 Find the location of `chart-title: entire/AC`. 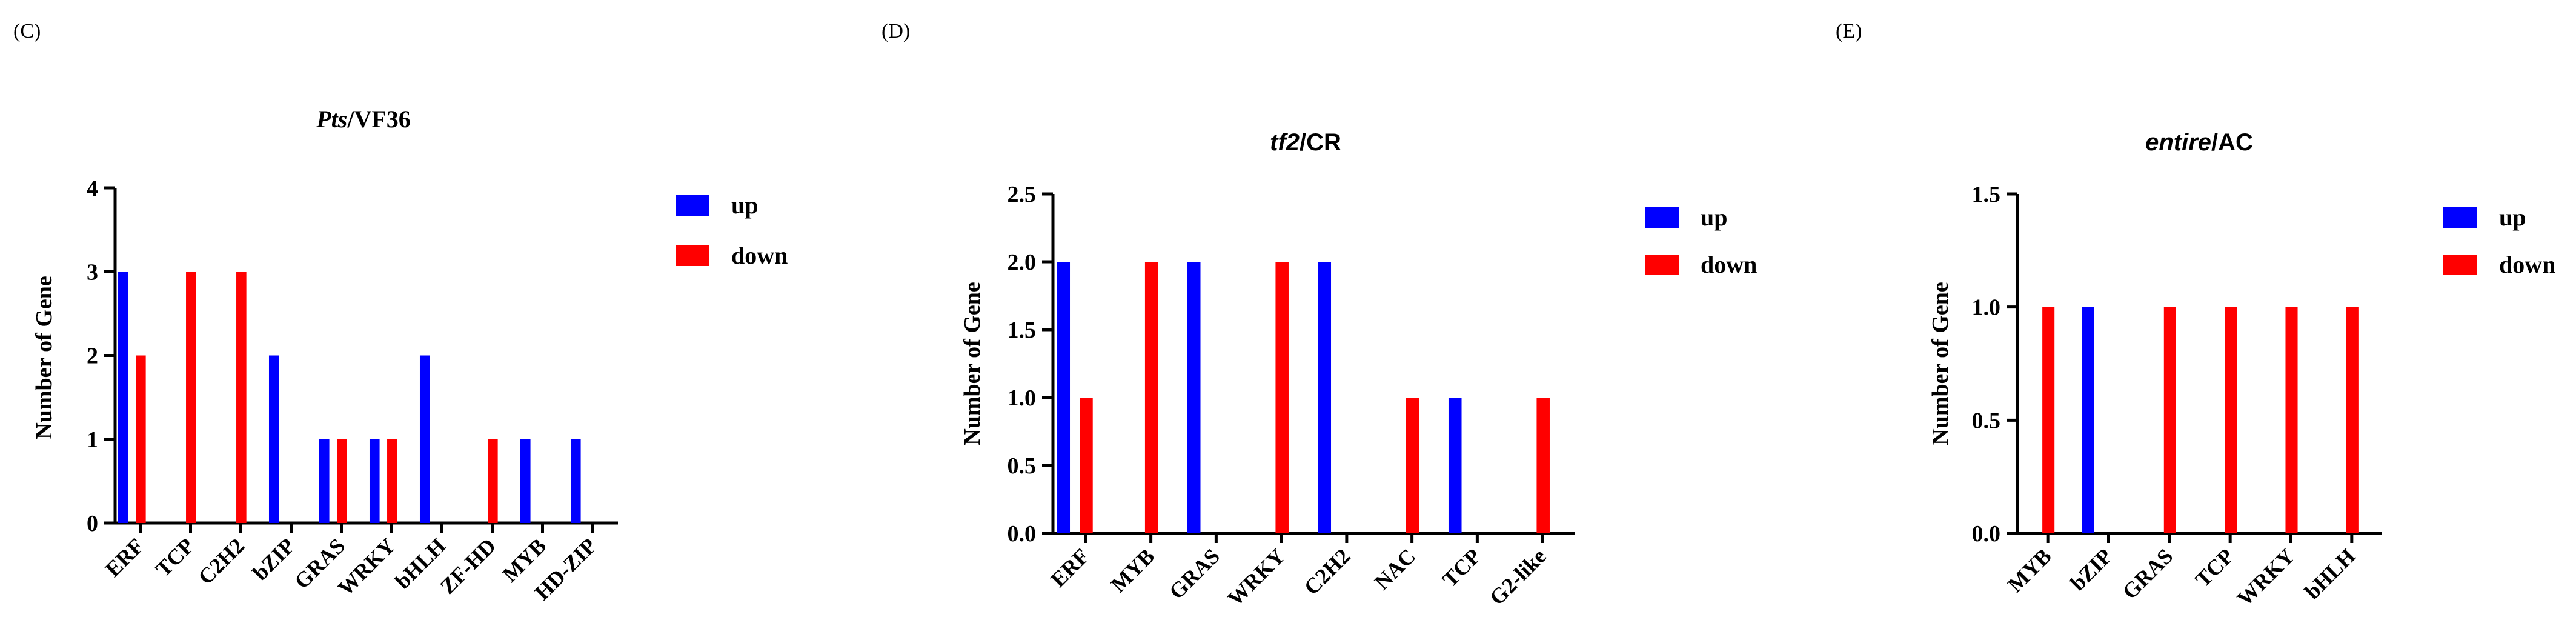

chart-title: entire/AC is located at coordinates (2199, 142).